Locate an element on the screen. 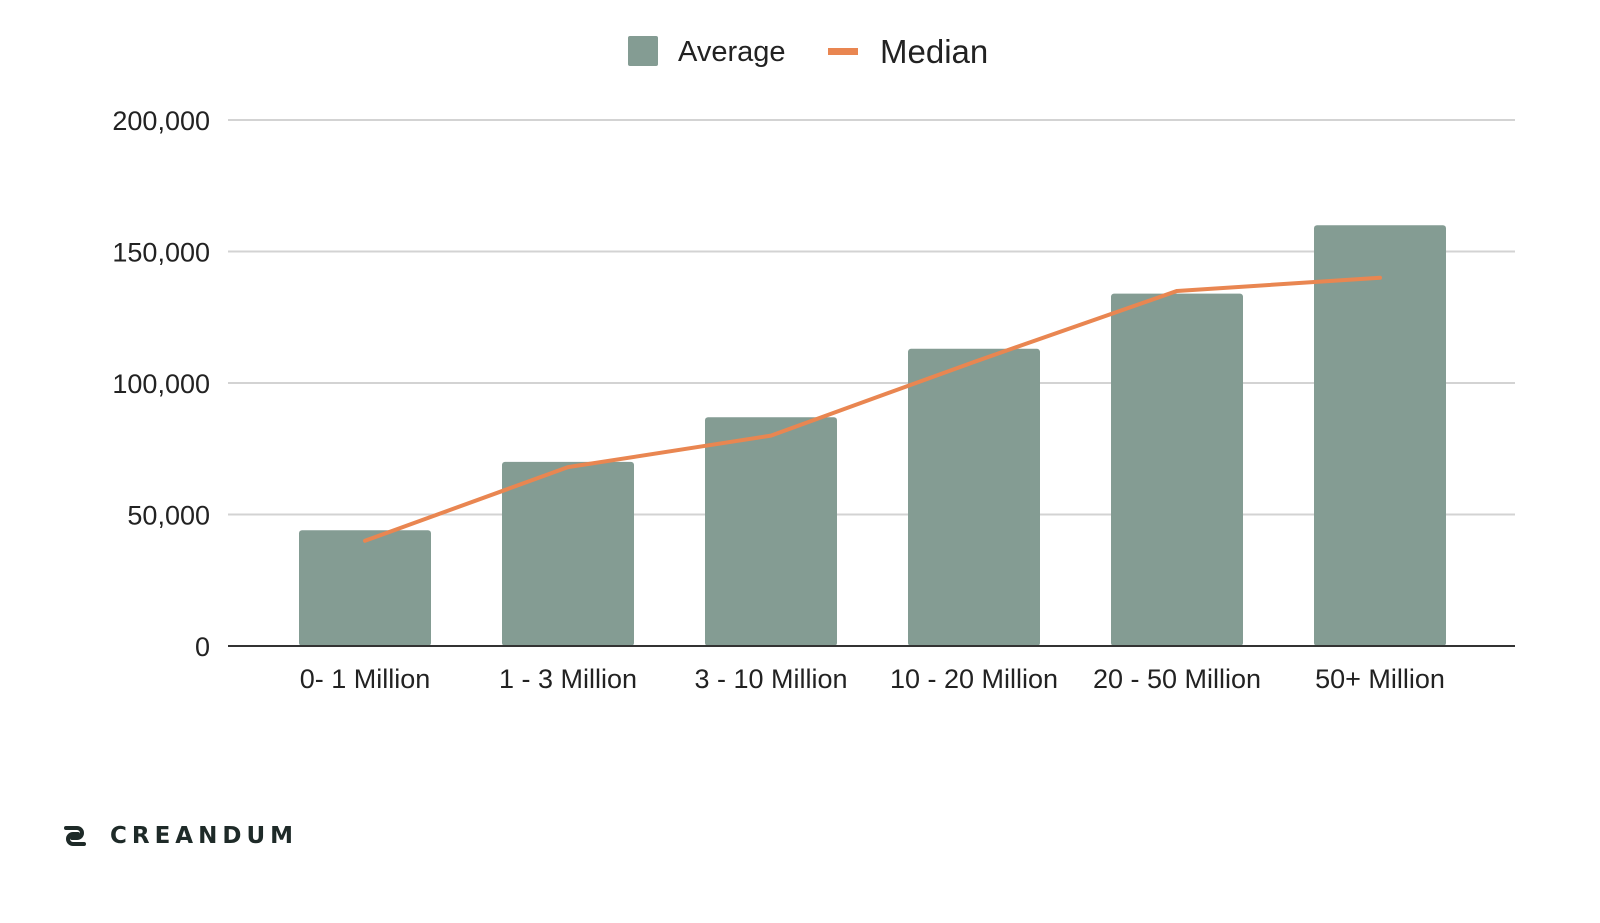 The width and height of the screenshot is (1600, 923). y-axis-tick-labels: 0 50,000 100,000 150,000 200,000 is located at coordinates (161, 384).